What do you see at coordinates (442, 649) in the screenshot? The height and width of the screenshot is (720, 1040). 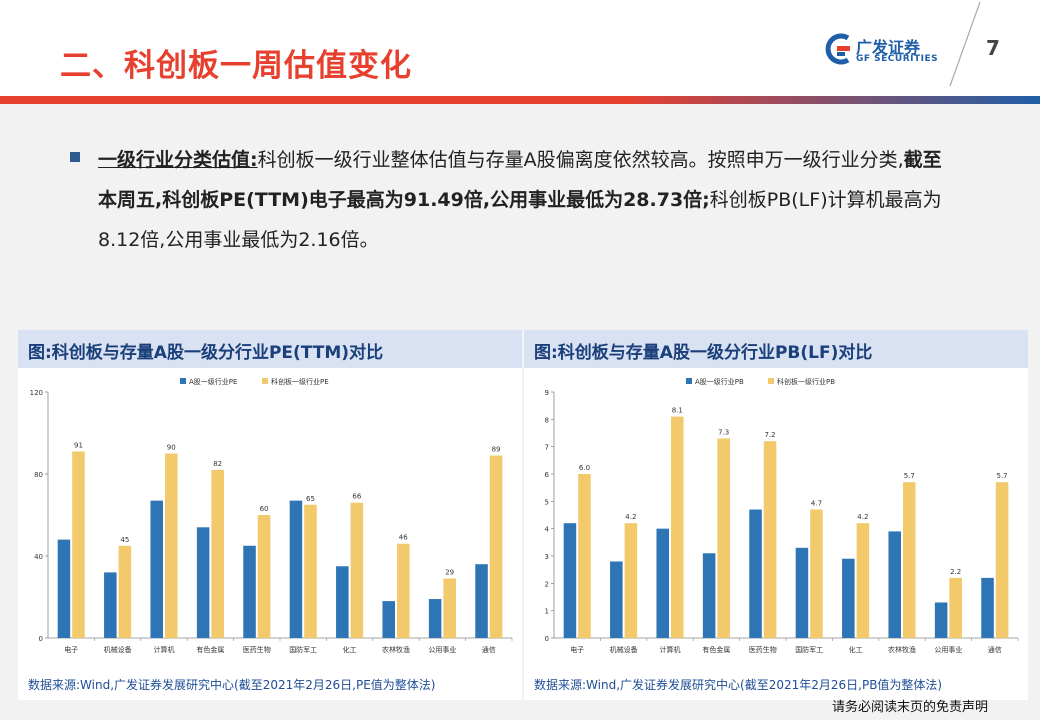 I see `pe-xtick-label-8: 公用事业` at bounding box center [442, 649].